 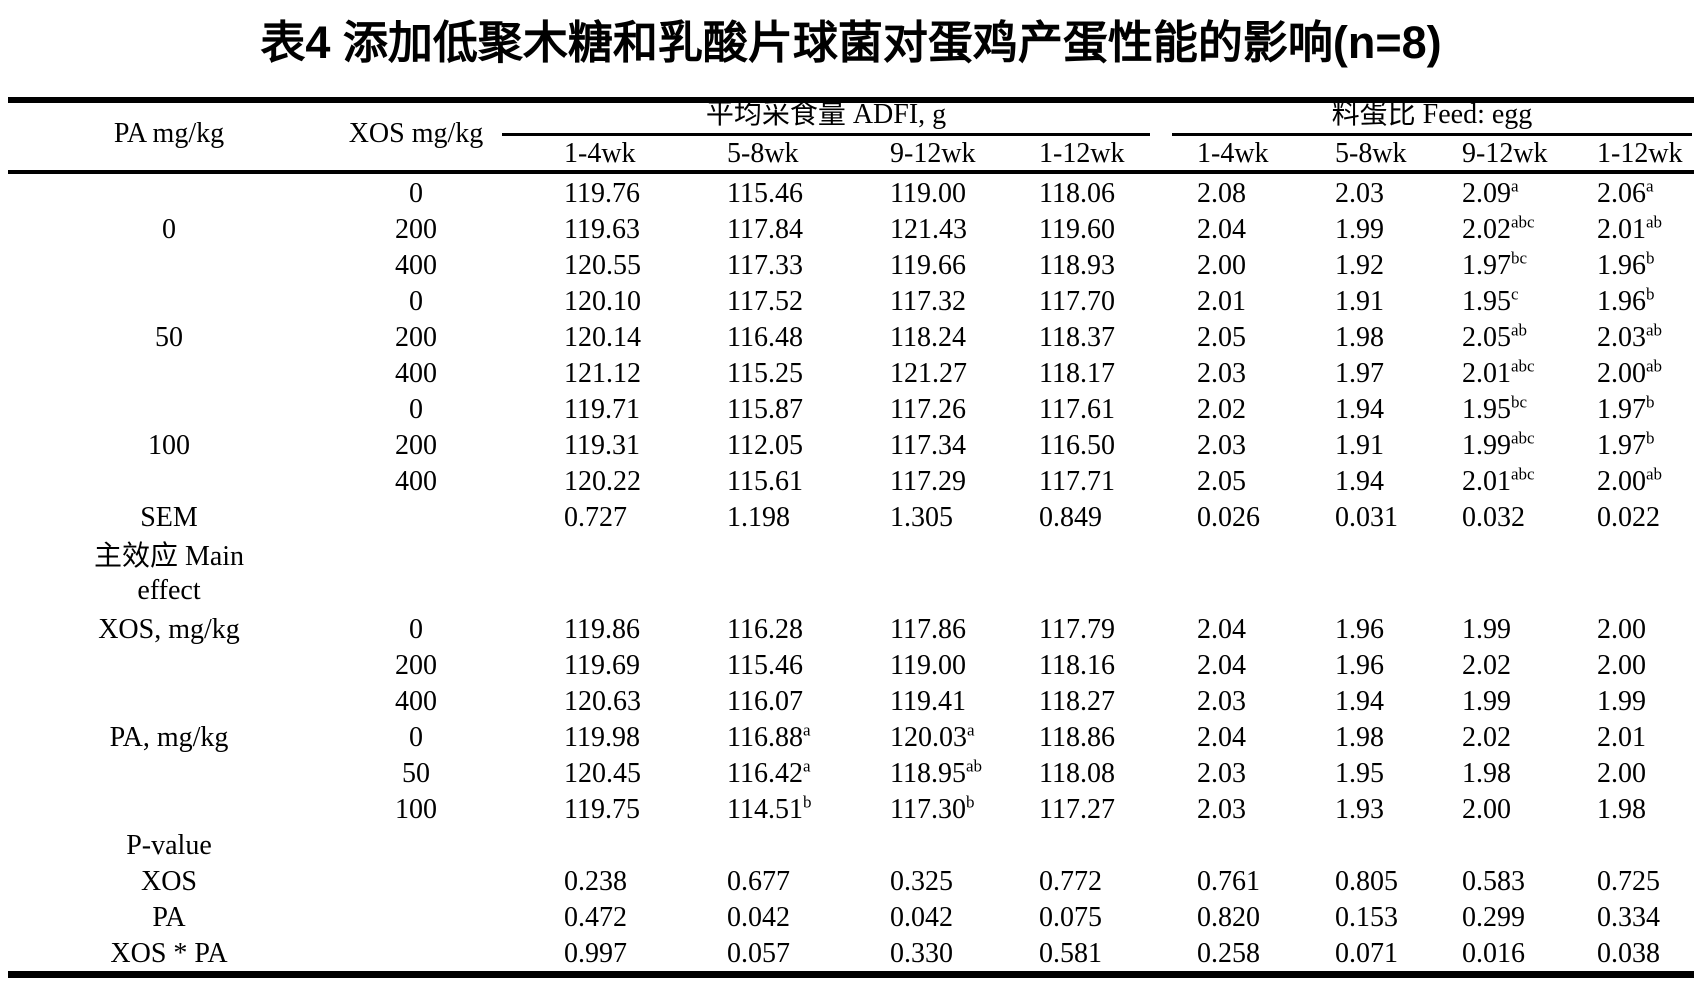 What do you see at coordinates (1077, 665) in the screenshot?
I see `value-cell: 118.16` at bounding box center [1077, 665].